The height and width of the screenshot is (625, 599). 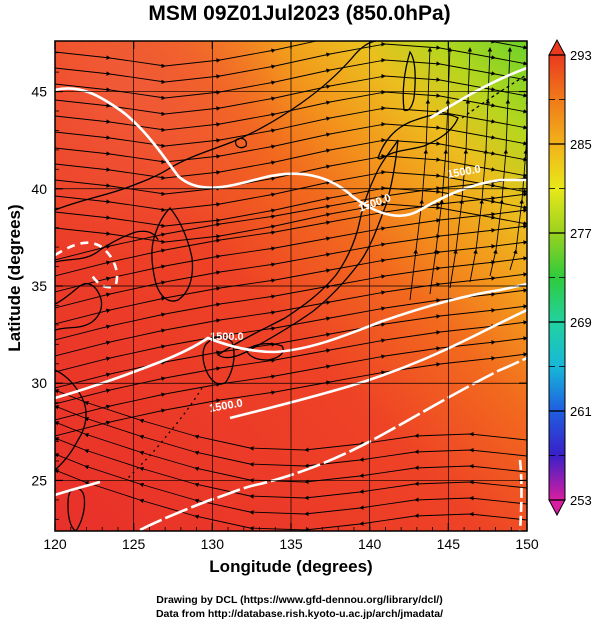 What do you see at coordinates (557, 47) in the screenshot?
I see `colorbar-max-arrow` at bounding box center [557, 47].